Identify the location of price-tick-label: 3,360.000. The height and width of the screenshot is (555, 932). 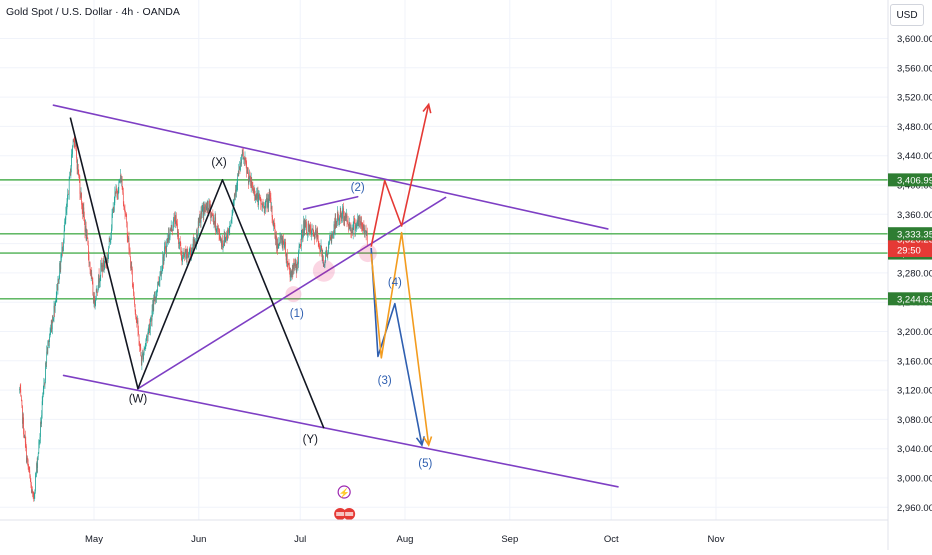
(914, 215).